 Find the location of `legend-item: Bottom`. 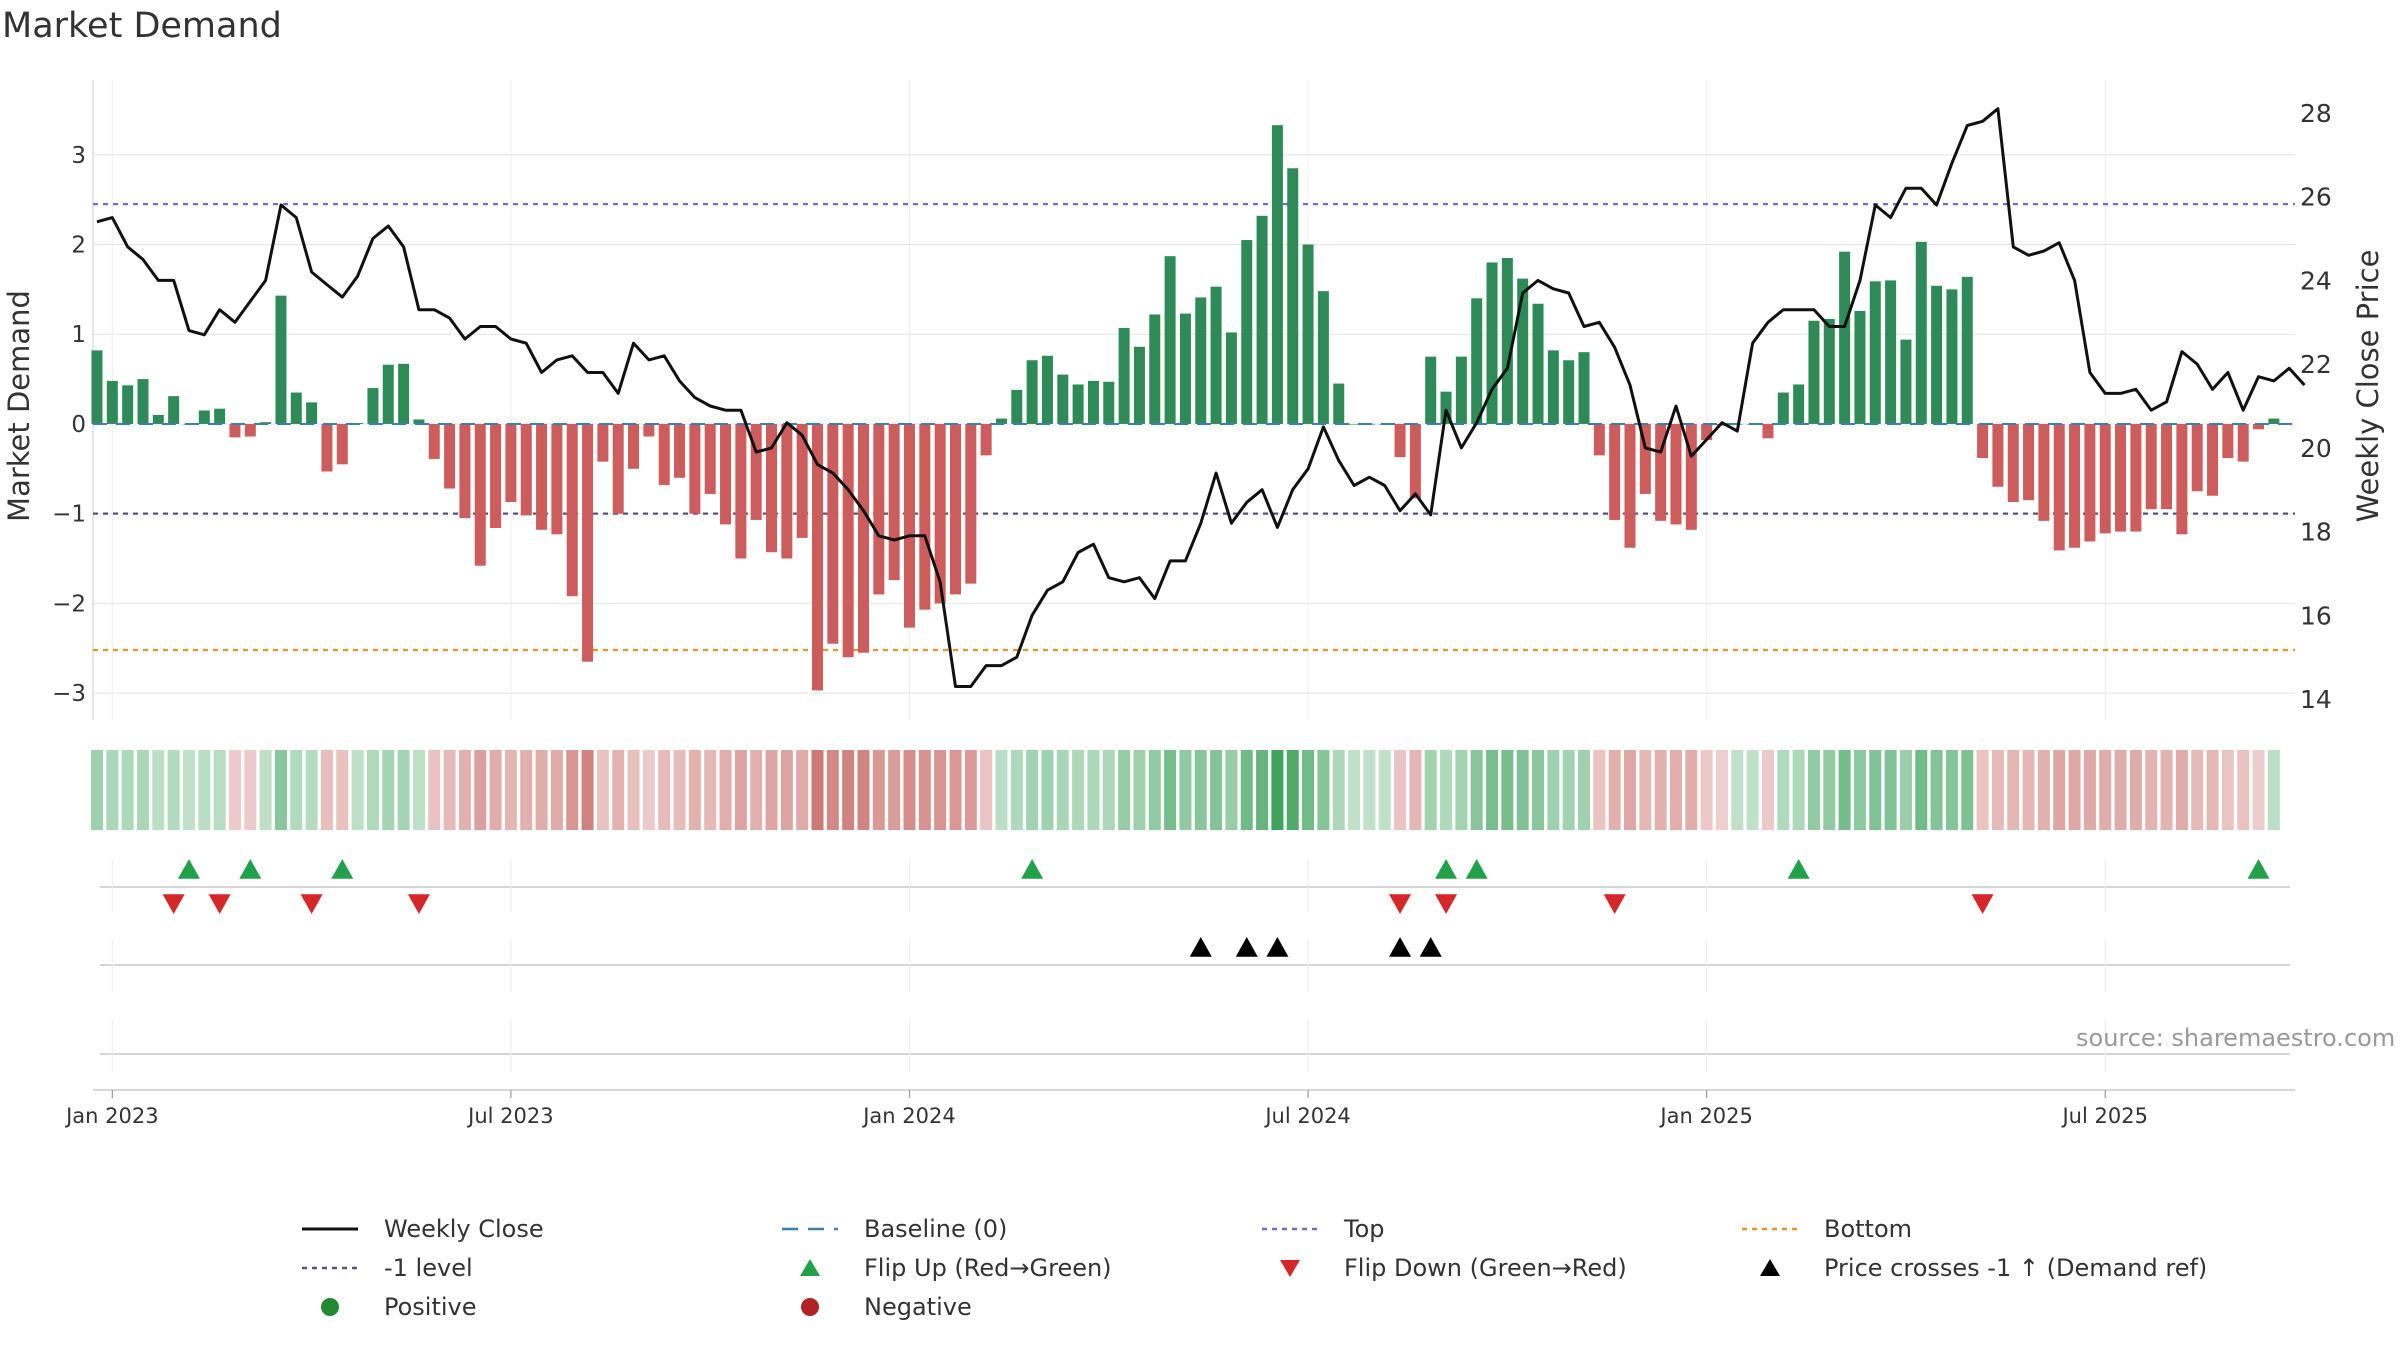

legend-item: Bottom is located at coordinates (1826, 1229).